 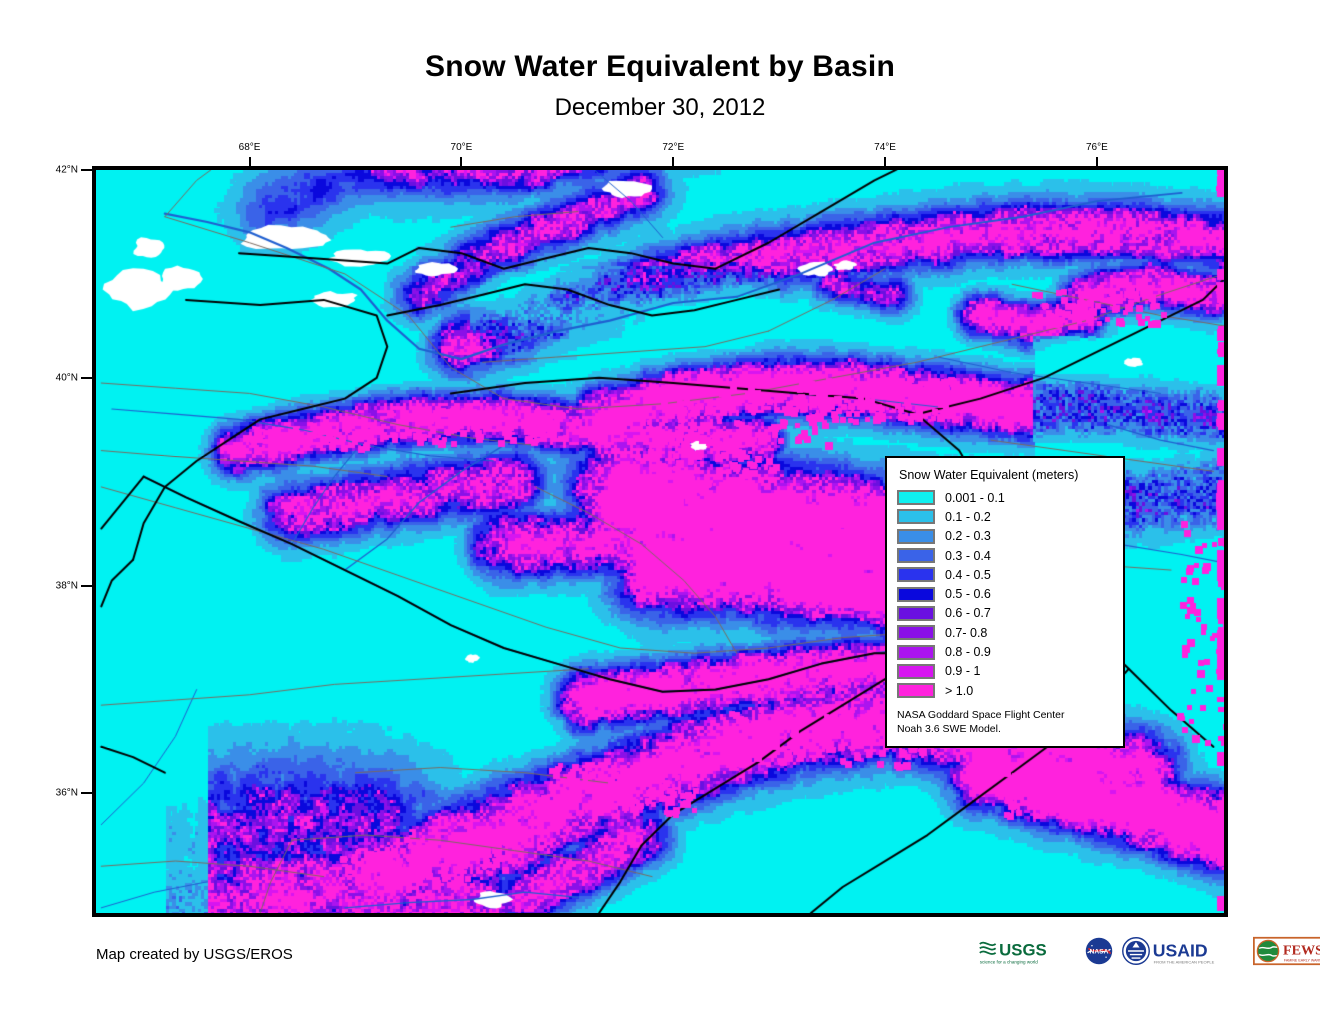 What do you see at coordinates (1010, 555) in the screenshot?
I see `legend-row: 0.3 - 0.4` at bounding box center [1010, 555].